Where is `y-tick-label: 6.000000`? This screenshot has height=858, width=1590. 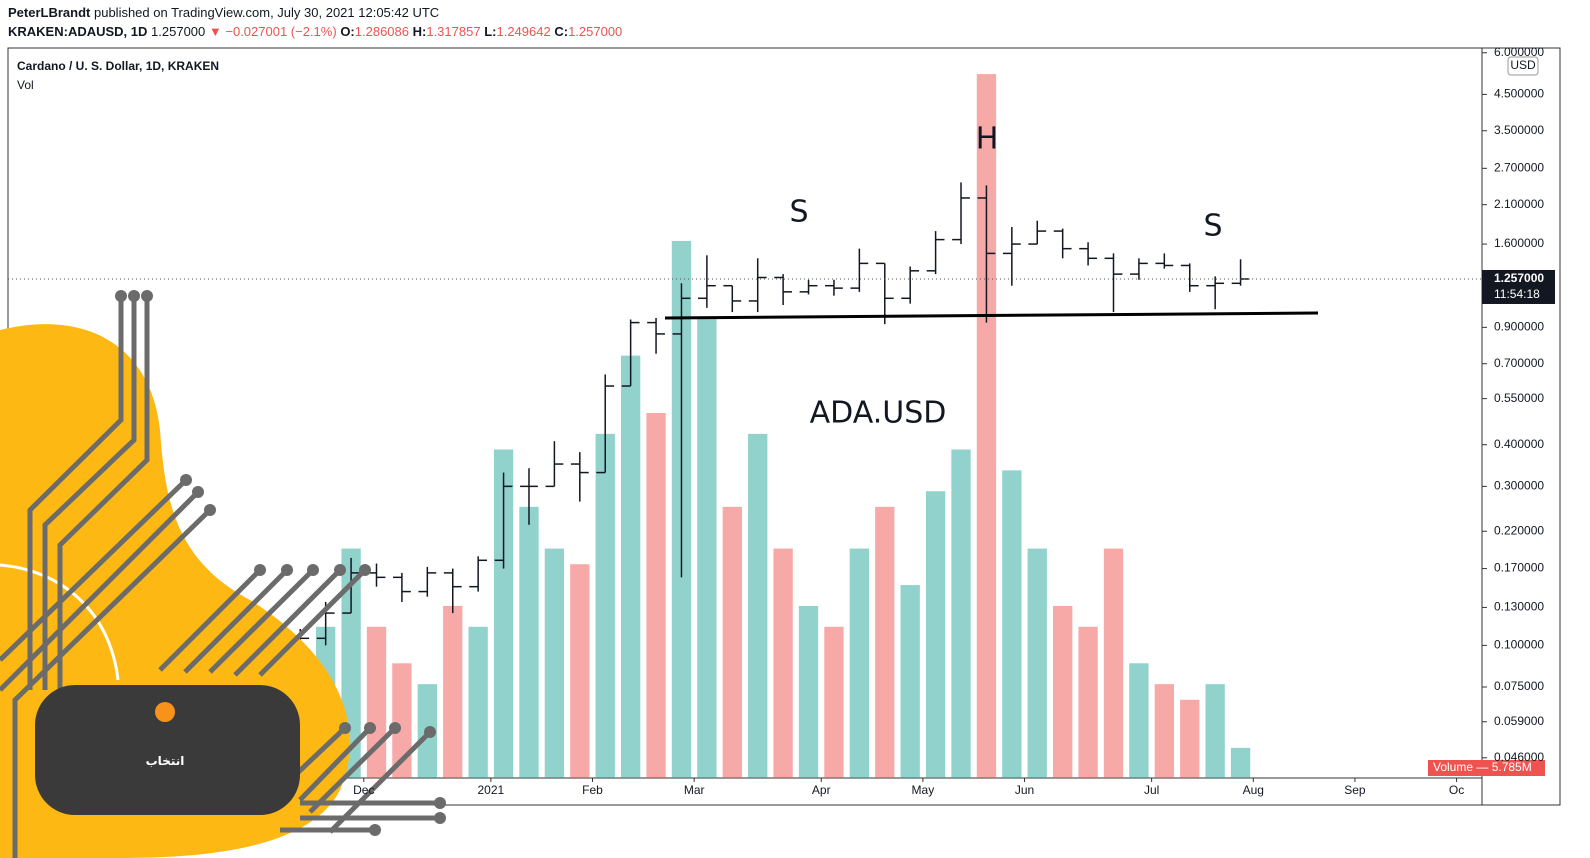 y-tick-label: 6.000000 is located at coordinates (1519, 52).